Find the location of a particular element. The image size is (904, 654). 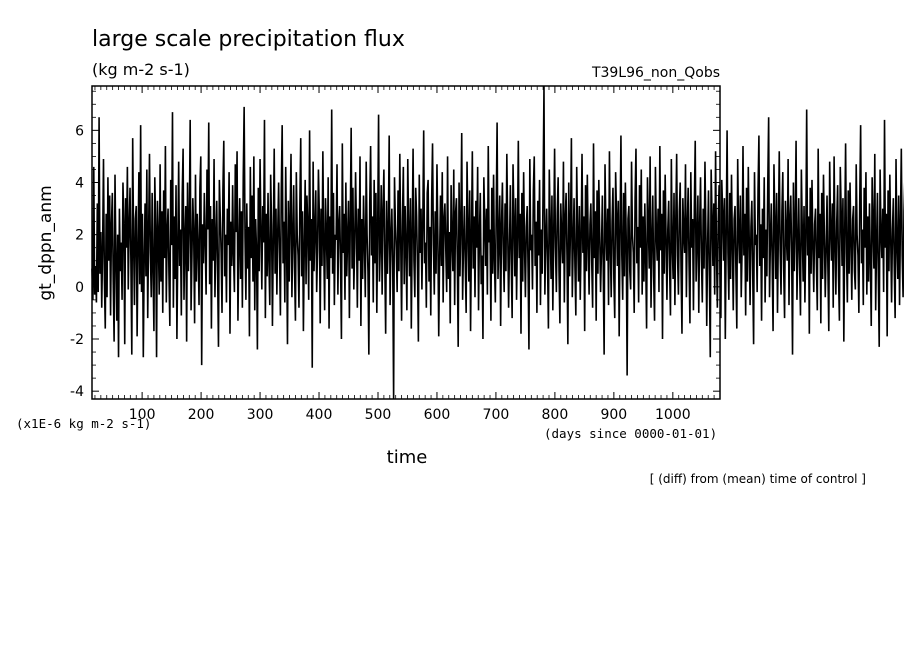

y-tick-label: 2 is located at coordinates (79, 236).